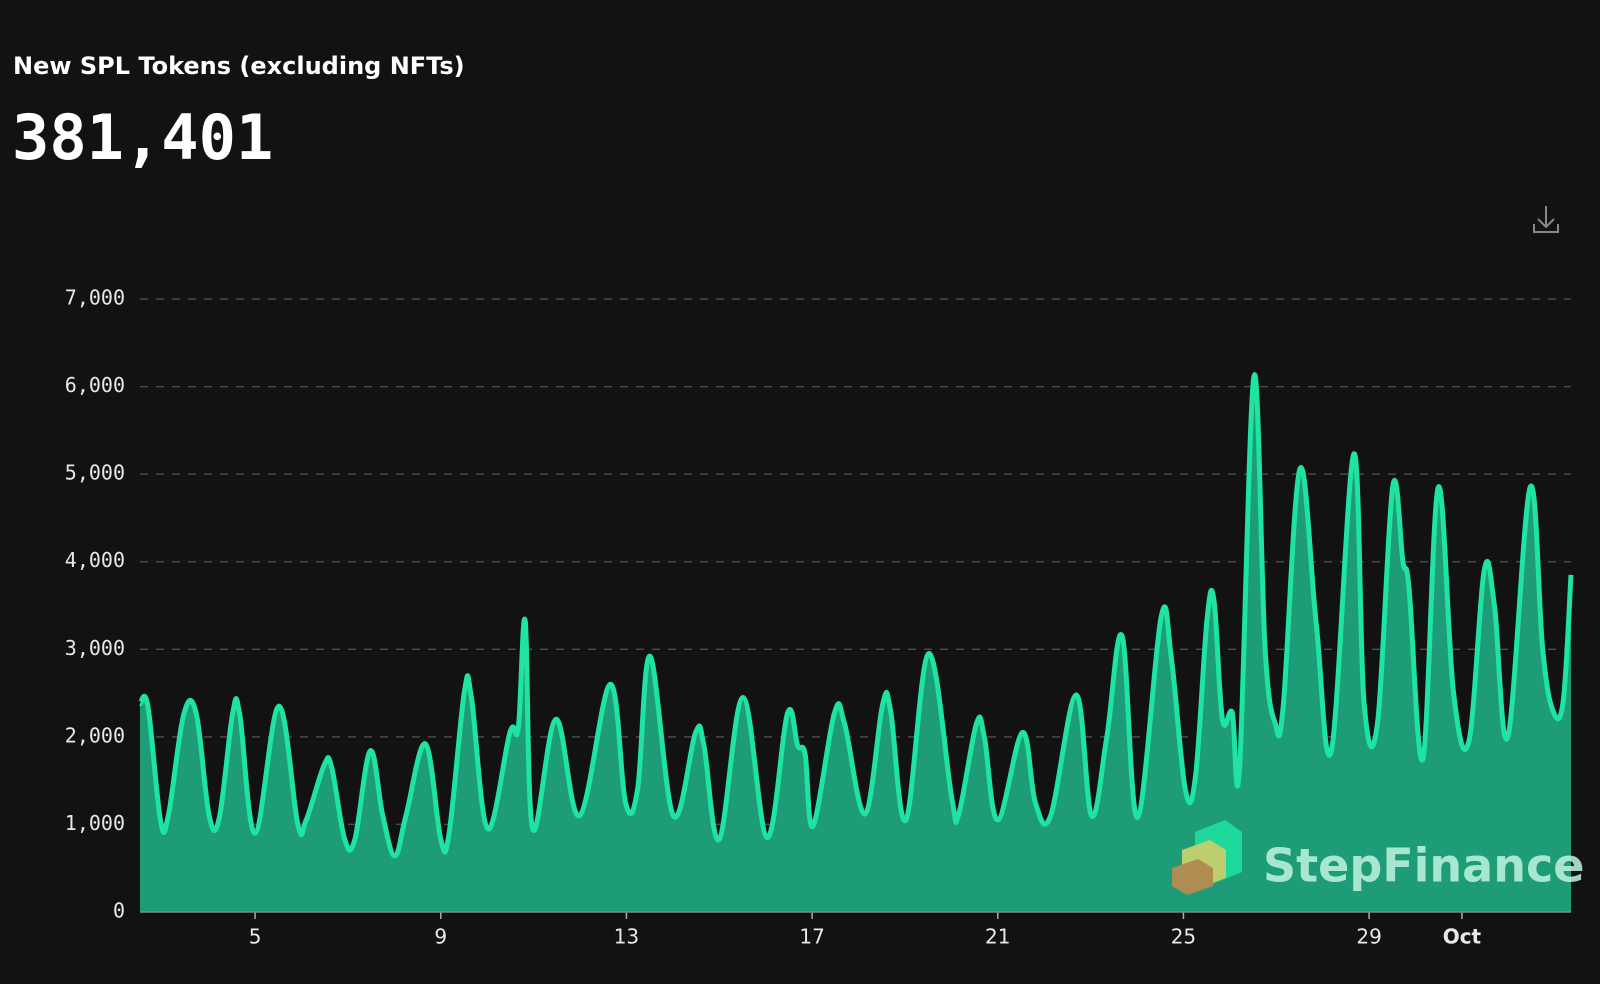 Image resolution: width=1600 pixels, height=984 pixels. Describe the element at coordinates (142, 137) in the screenshot. I see `headline-value: 381,401` at that location.